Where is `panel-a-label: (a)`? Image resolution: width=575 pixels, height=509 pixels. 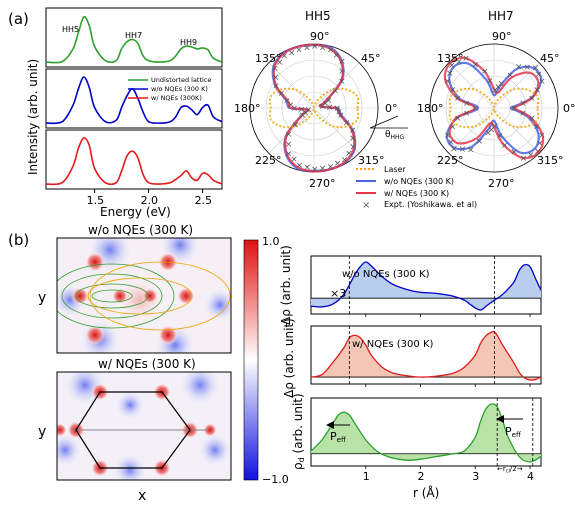
panel-a-label: (a) is located at coordinates (18, 19).